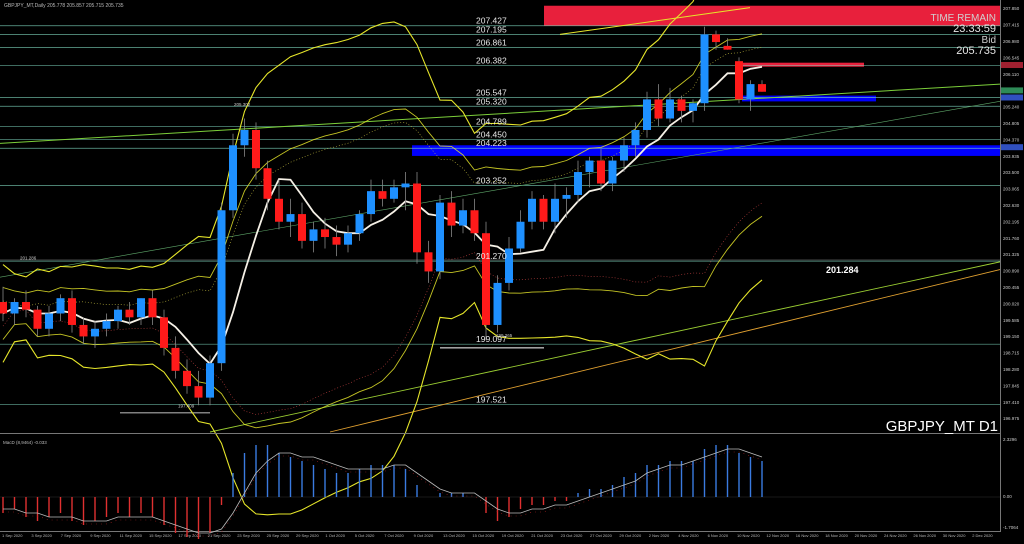 This screenshot has width=1024, height=544. I want to click on price-tick: 204.805, so click(1011, 123).